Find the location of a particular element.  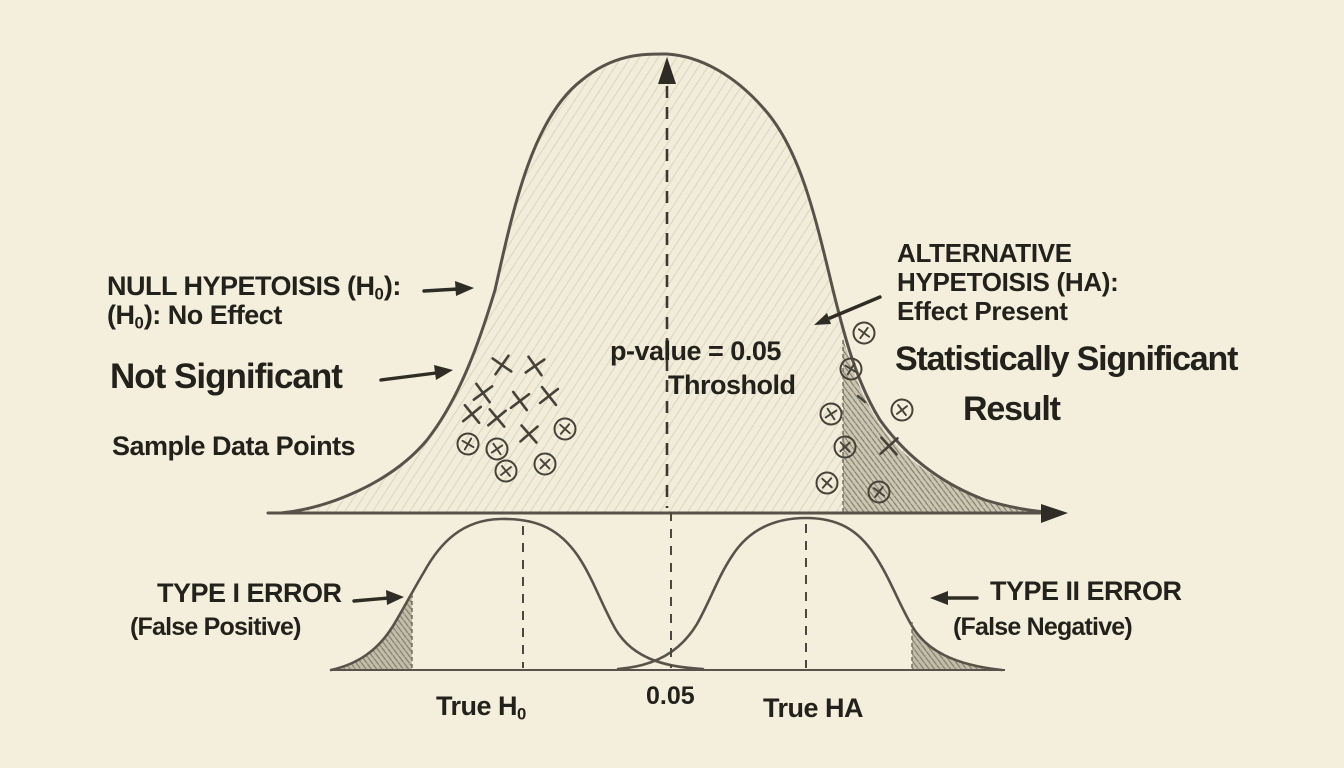

true-h0-label: True H0 is located at coordinates (481, 707).